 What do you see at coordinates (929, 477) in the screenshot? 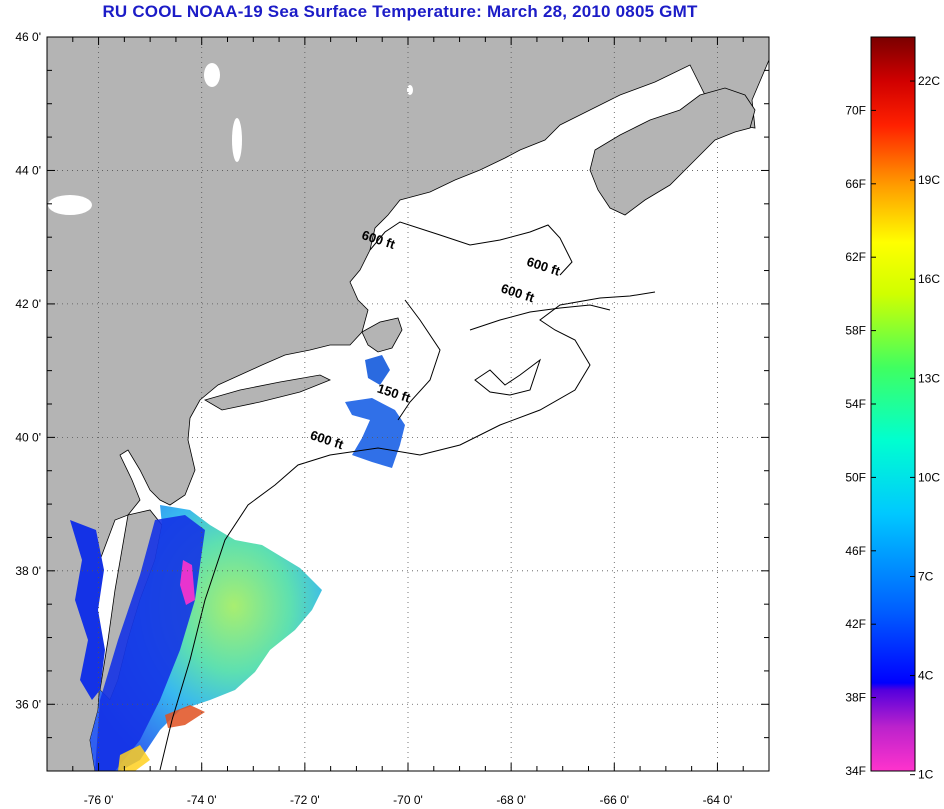
I see `colorbar-c-label: 10C` at bounding box center [929, 477].